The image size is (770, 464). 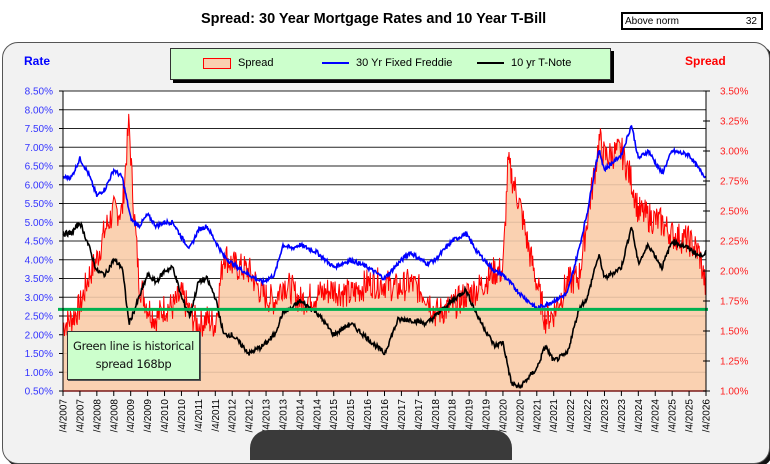 I want to click on left-tick-label: 3.00%, so click(x=39, y=298).